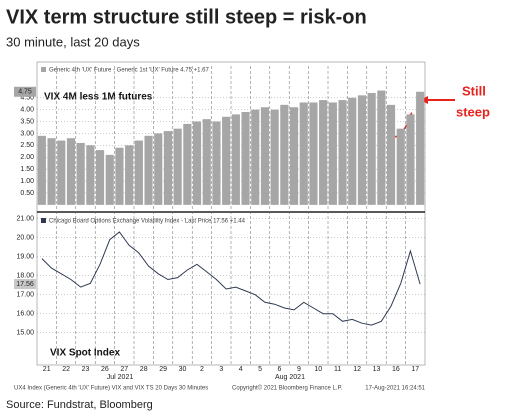  Describe the element at coordinates (290, 377) in the screenshot. I see `month-label: Aug 2021` at that location.